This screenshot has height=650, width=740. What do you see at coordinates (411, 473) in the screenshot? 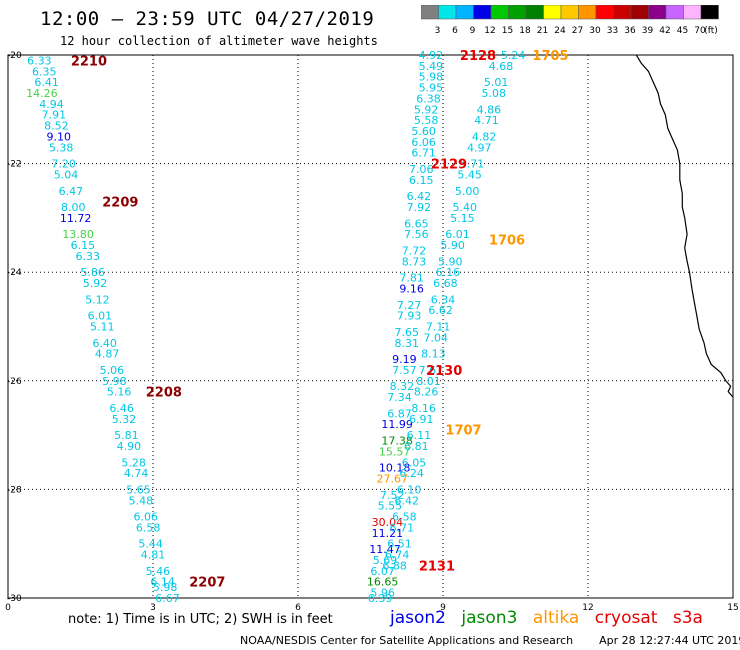
I see `swh-point-label: 6.24` at bounding box center [411, 473].